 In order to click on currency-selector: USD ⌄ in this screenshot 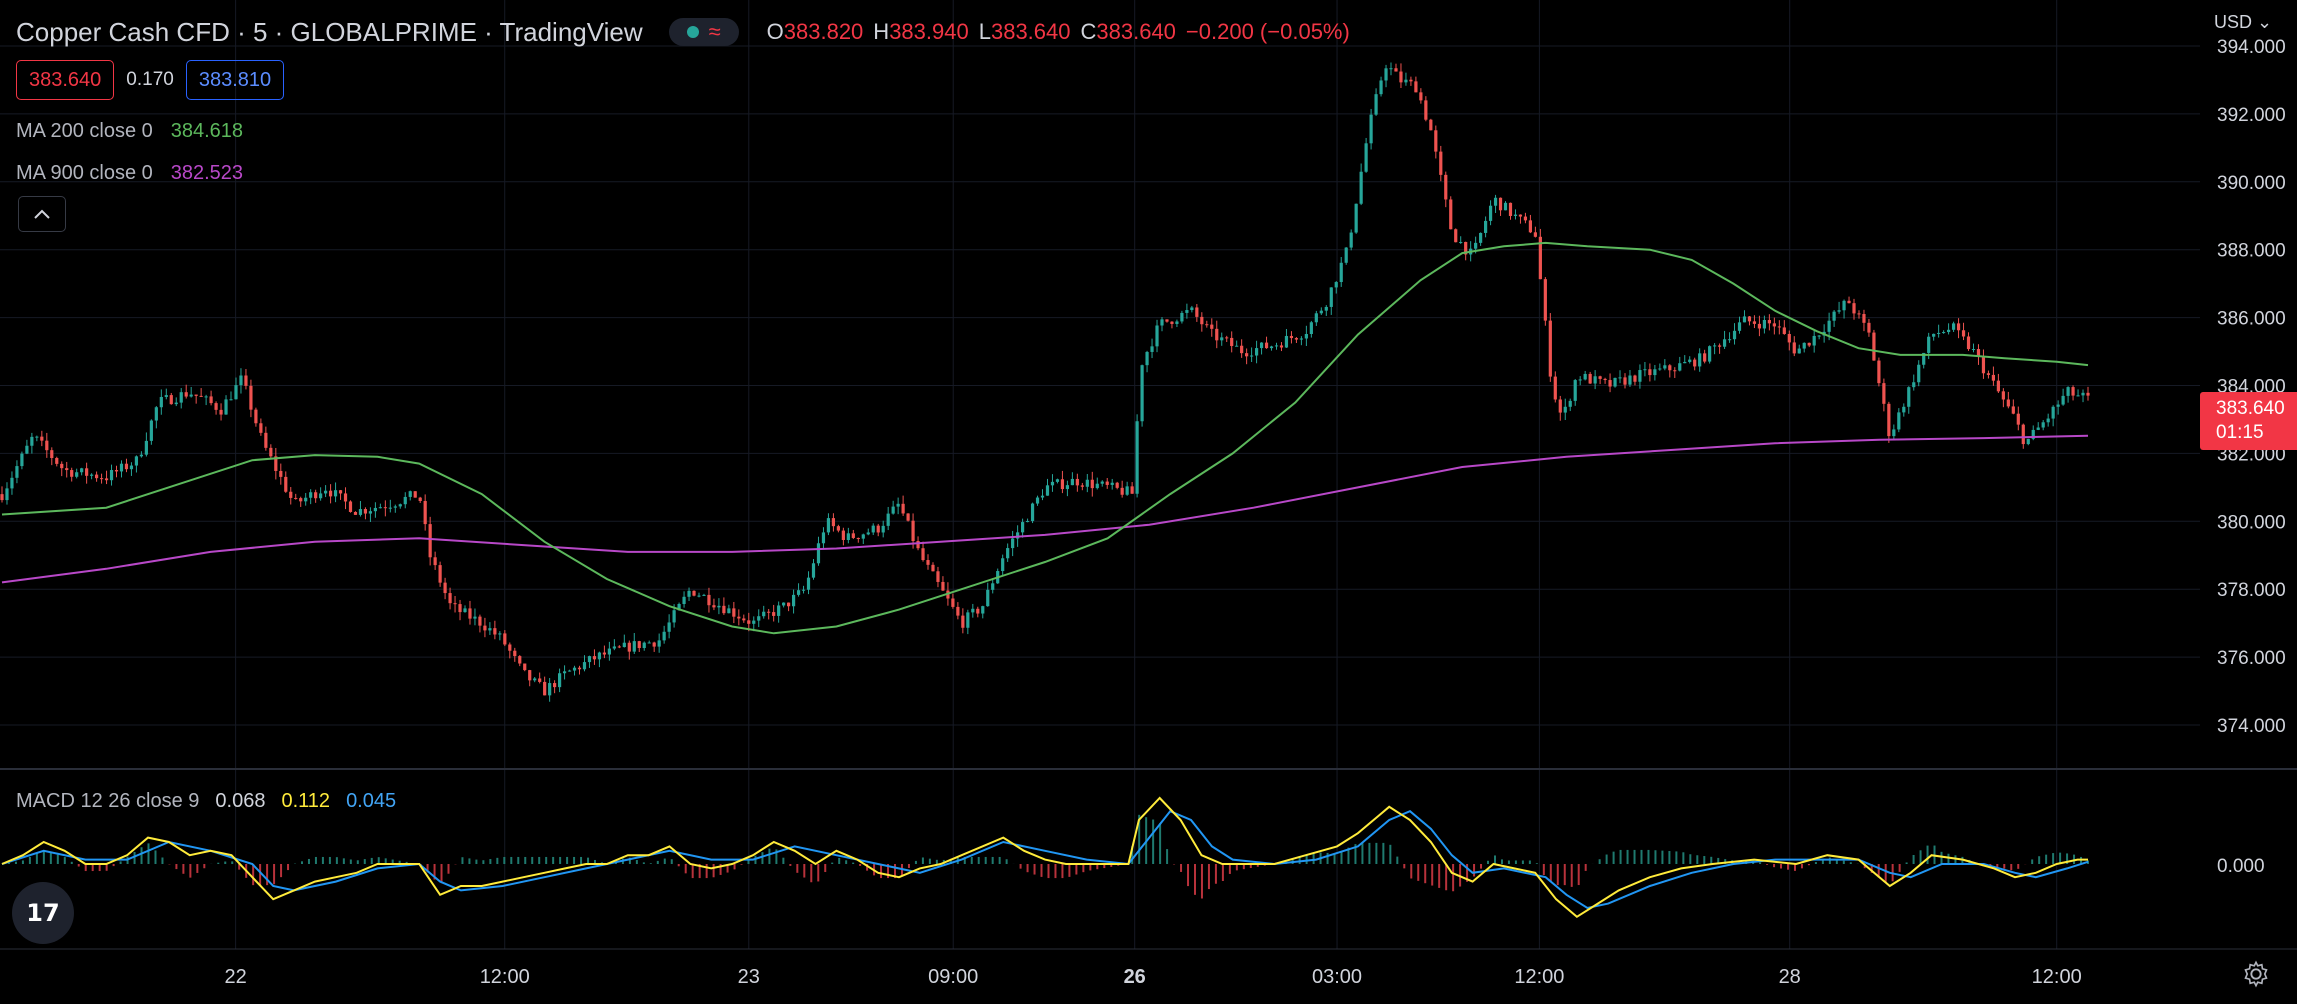, I will do `click(2243, 22)`.